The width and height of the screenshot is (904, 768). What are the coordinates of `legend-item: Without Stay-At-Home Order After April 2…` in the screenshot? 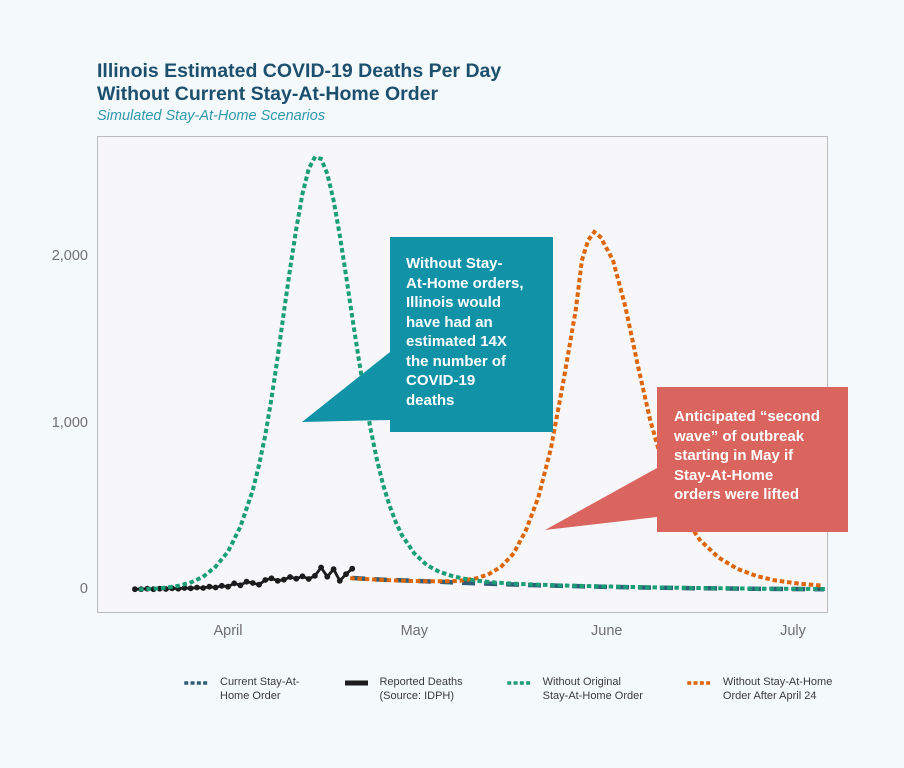 It's located at (759, 689).